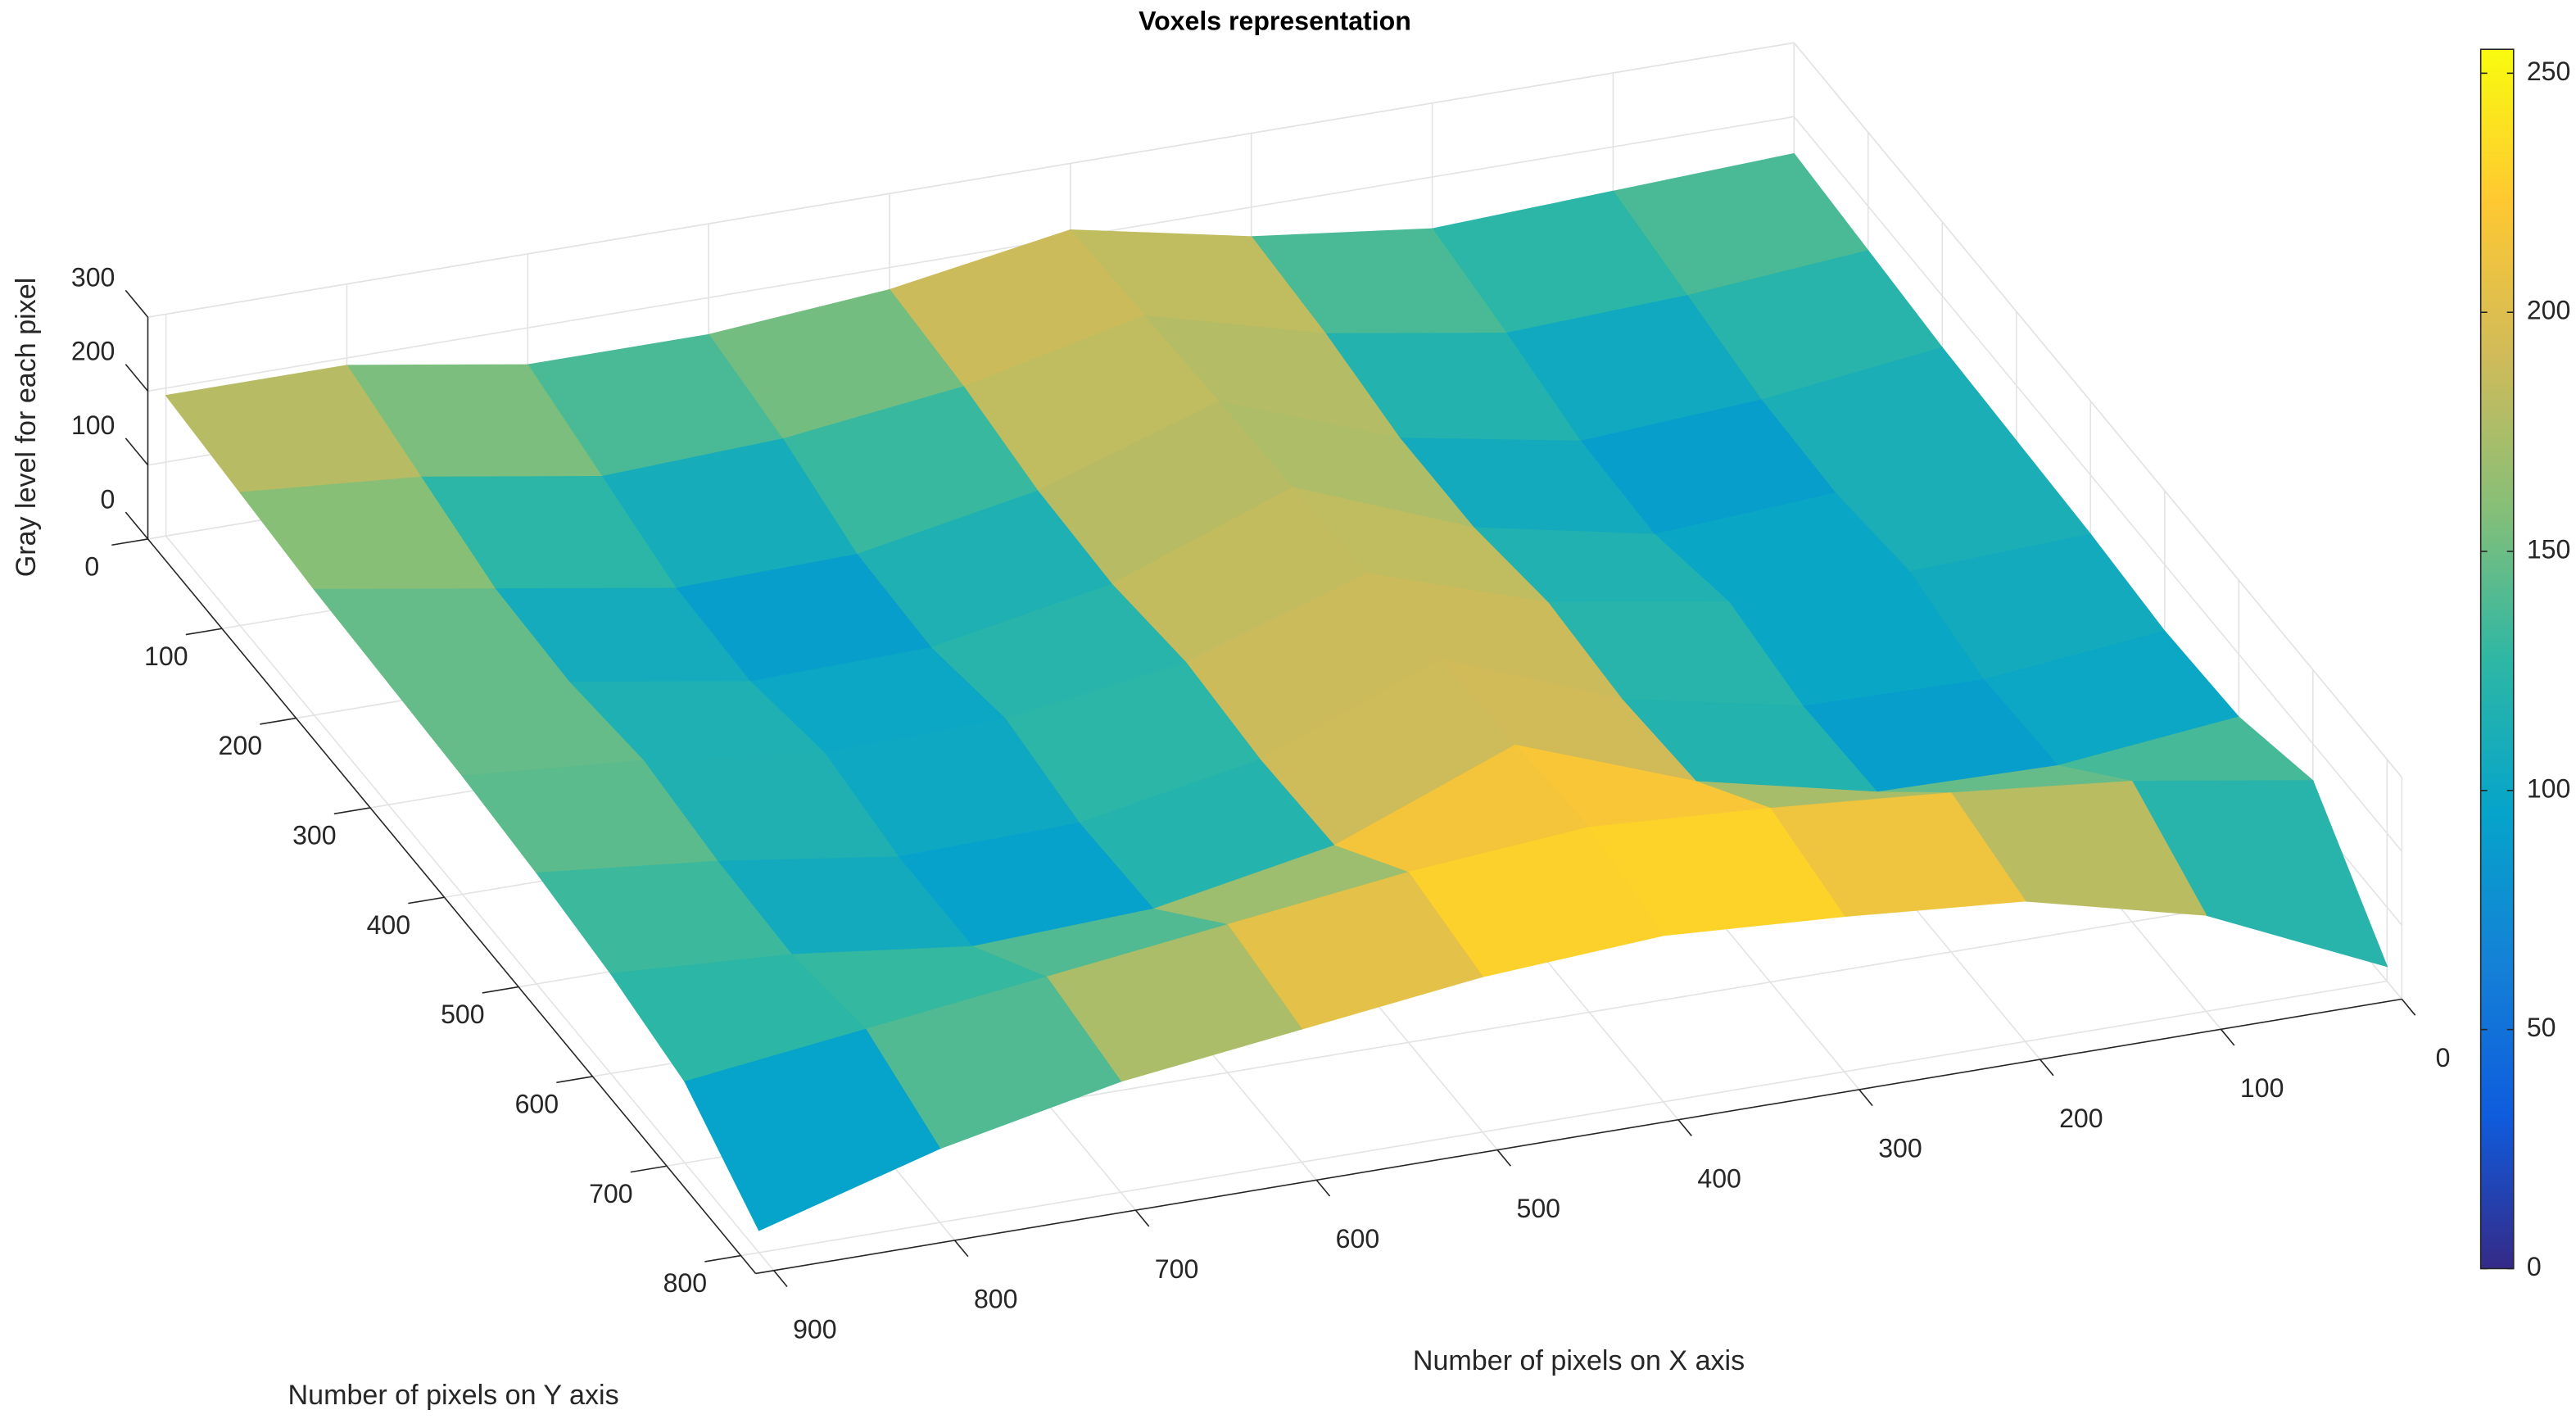  Describe the element at coordinates (812, 1129) in the screenshot. I see `surface-patch` at that location.